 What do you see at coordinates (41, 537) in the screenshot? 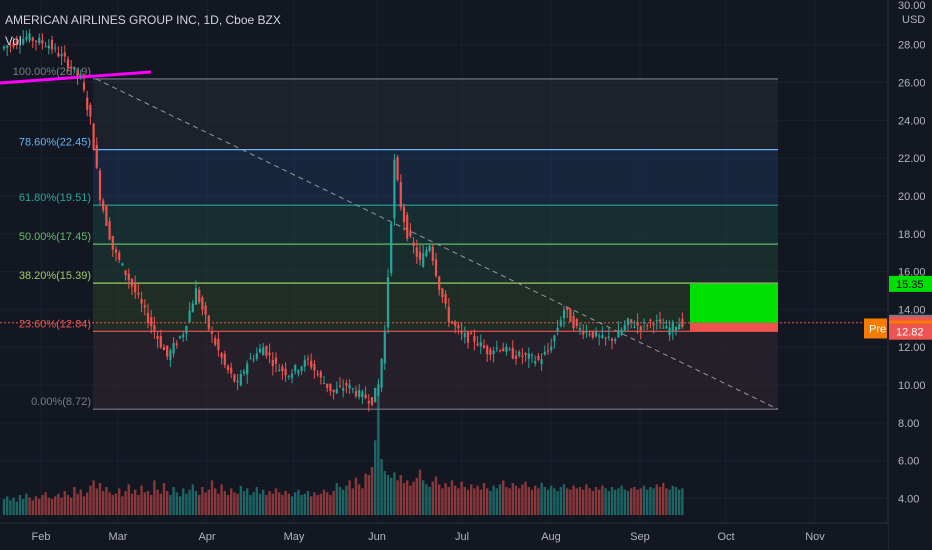
I see `time-tick-label: Feb` at bounding box center [41, 537].